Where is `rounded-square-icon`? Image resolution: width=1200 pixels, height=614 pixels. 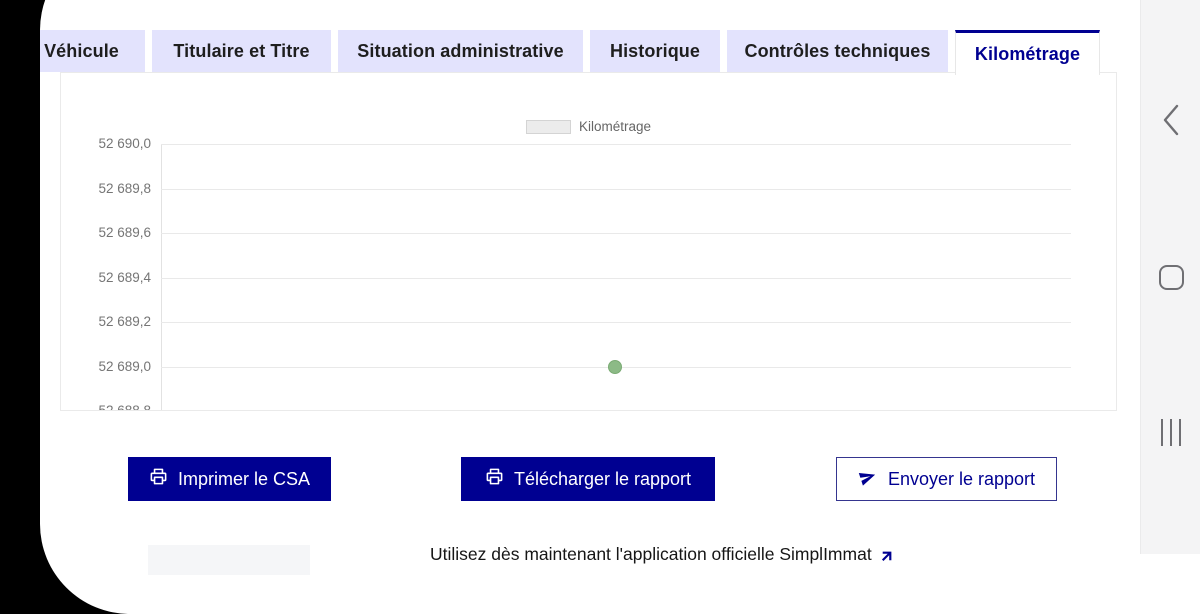 rounded-square-icon is located at coordinates (1171, 277).